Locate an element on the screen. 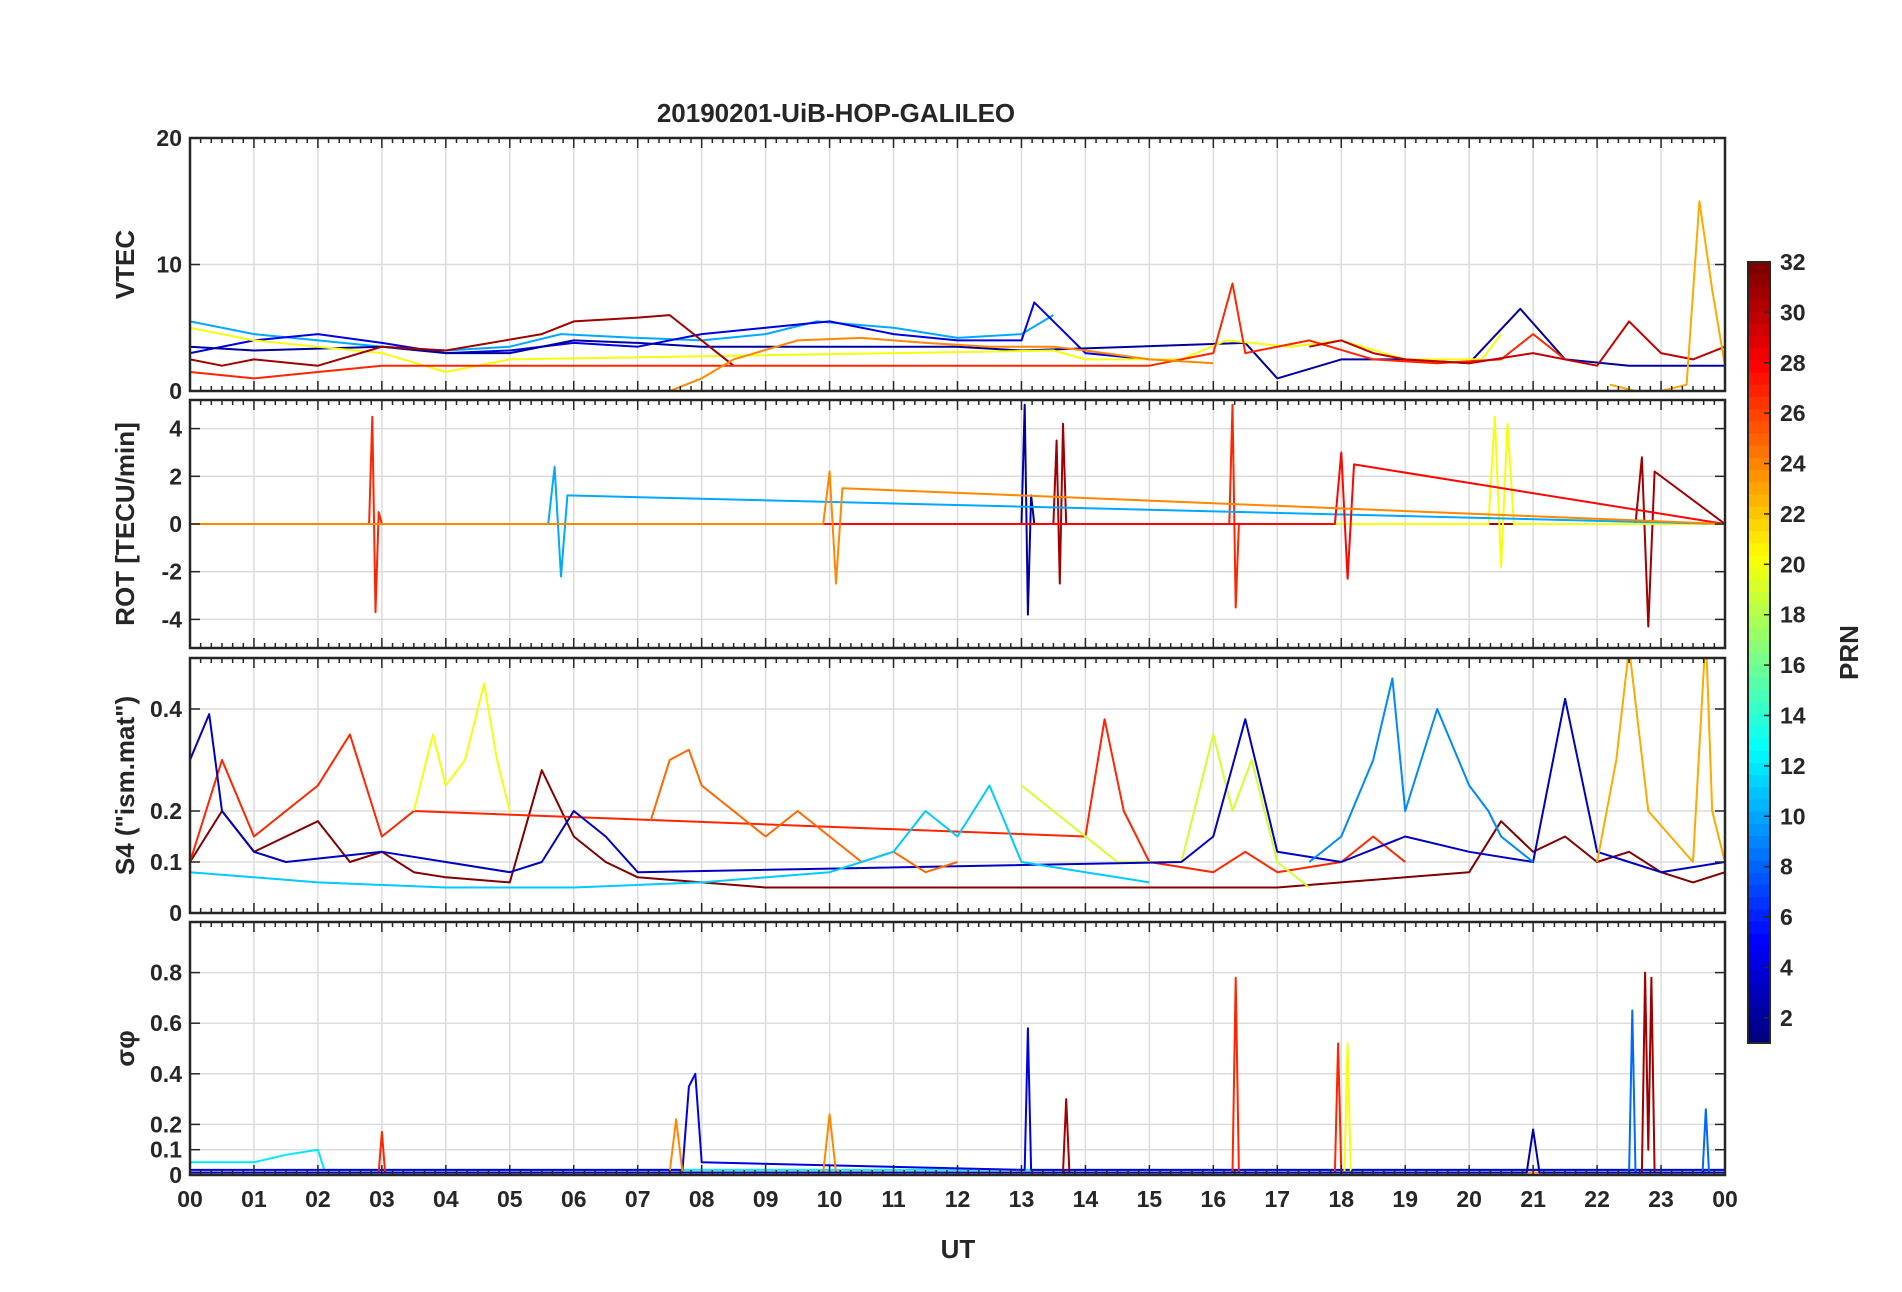 Image resolution: width=1902 pixels, height=1292 pixels. x-tick-label: 08 is located at coordinates (702, 1199).